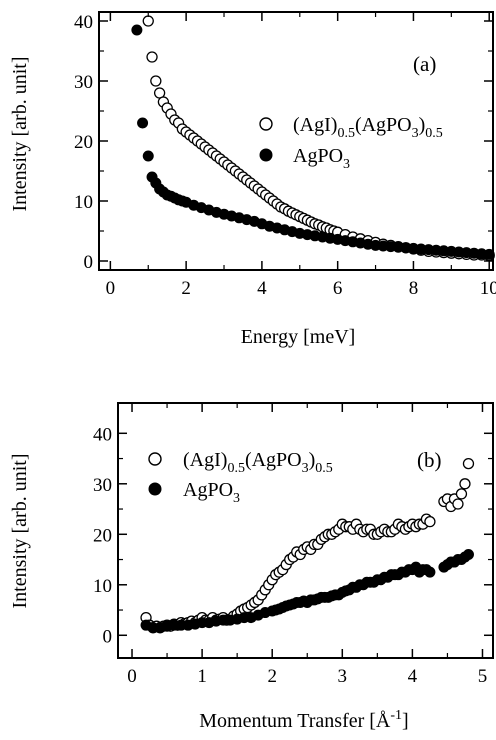 The width and height of the screenshot is (496, 740). Describe the element at coordinates (266, 155) in the screenshot. I see `panel-a-legend-filled-marker` at that location.